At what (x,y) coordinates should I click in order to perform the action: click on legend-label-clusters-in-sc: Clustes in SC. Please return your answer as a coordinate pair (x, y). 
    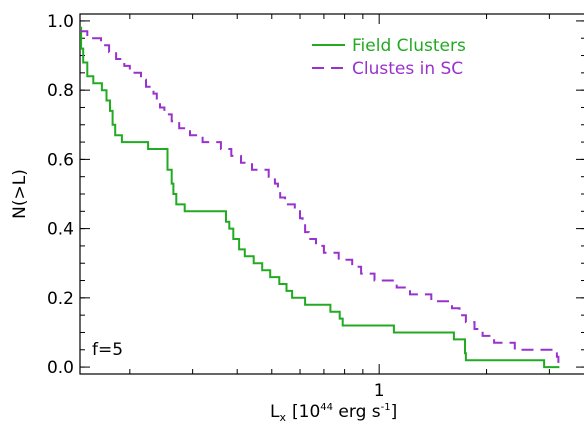
    Looking at the image, I should click on (407, 69).